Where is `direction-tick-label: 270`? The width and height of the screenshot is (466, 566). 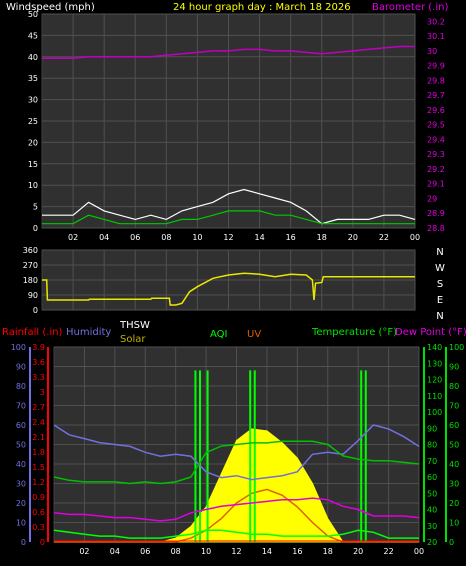
direction-tick-label: 270 is located at coordinates (30, 265).